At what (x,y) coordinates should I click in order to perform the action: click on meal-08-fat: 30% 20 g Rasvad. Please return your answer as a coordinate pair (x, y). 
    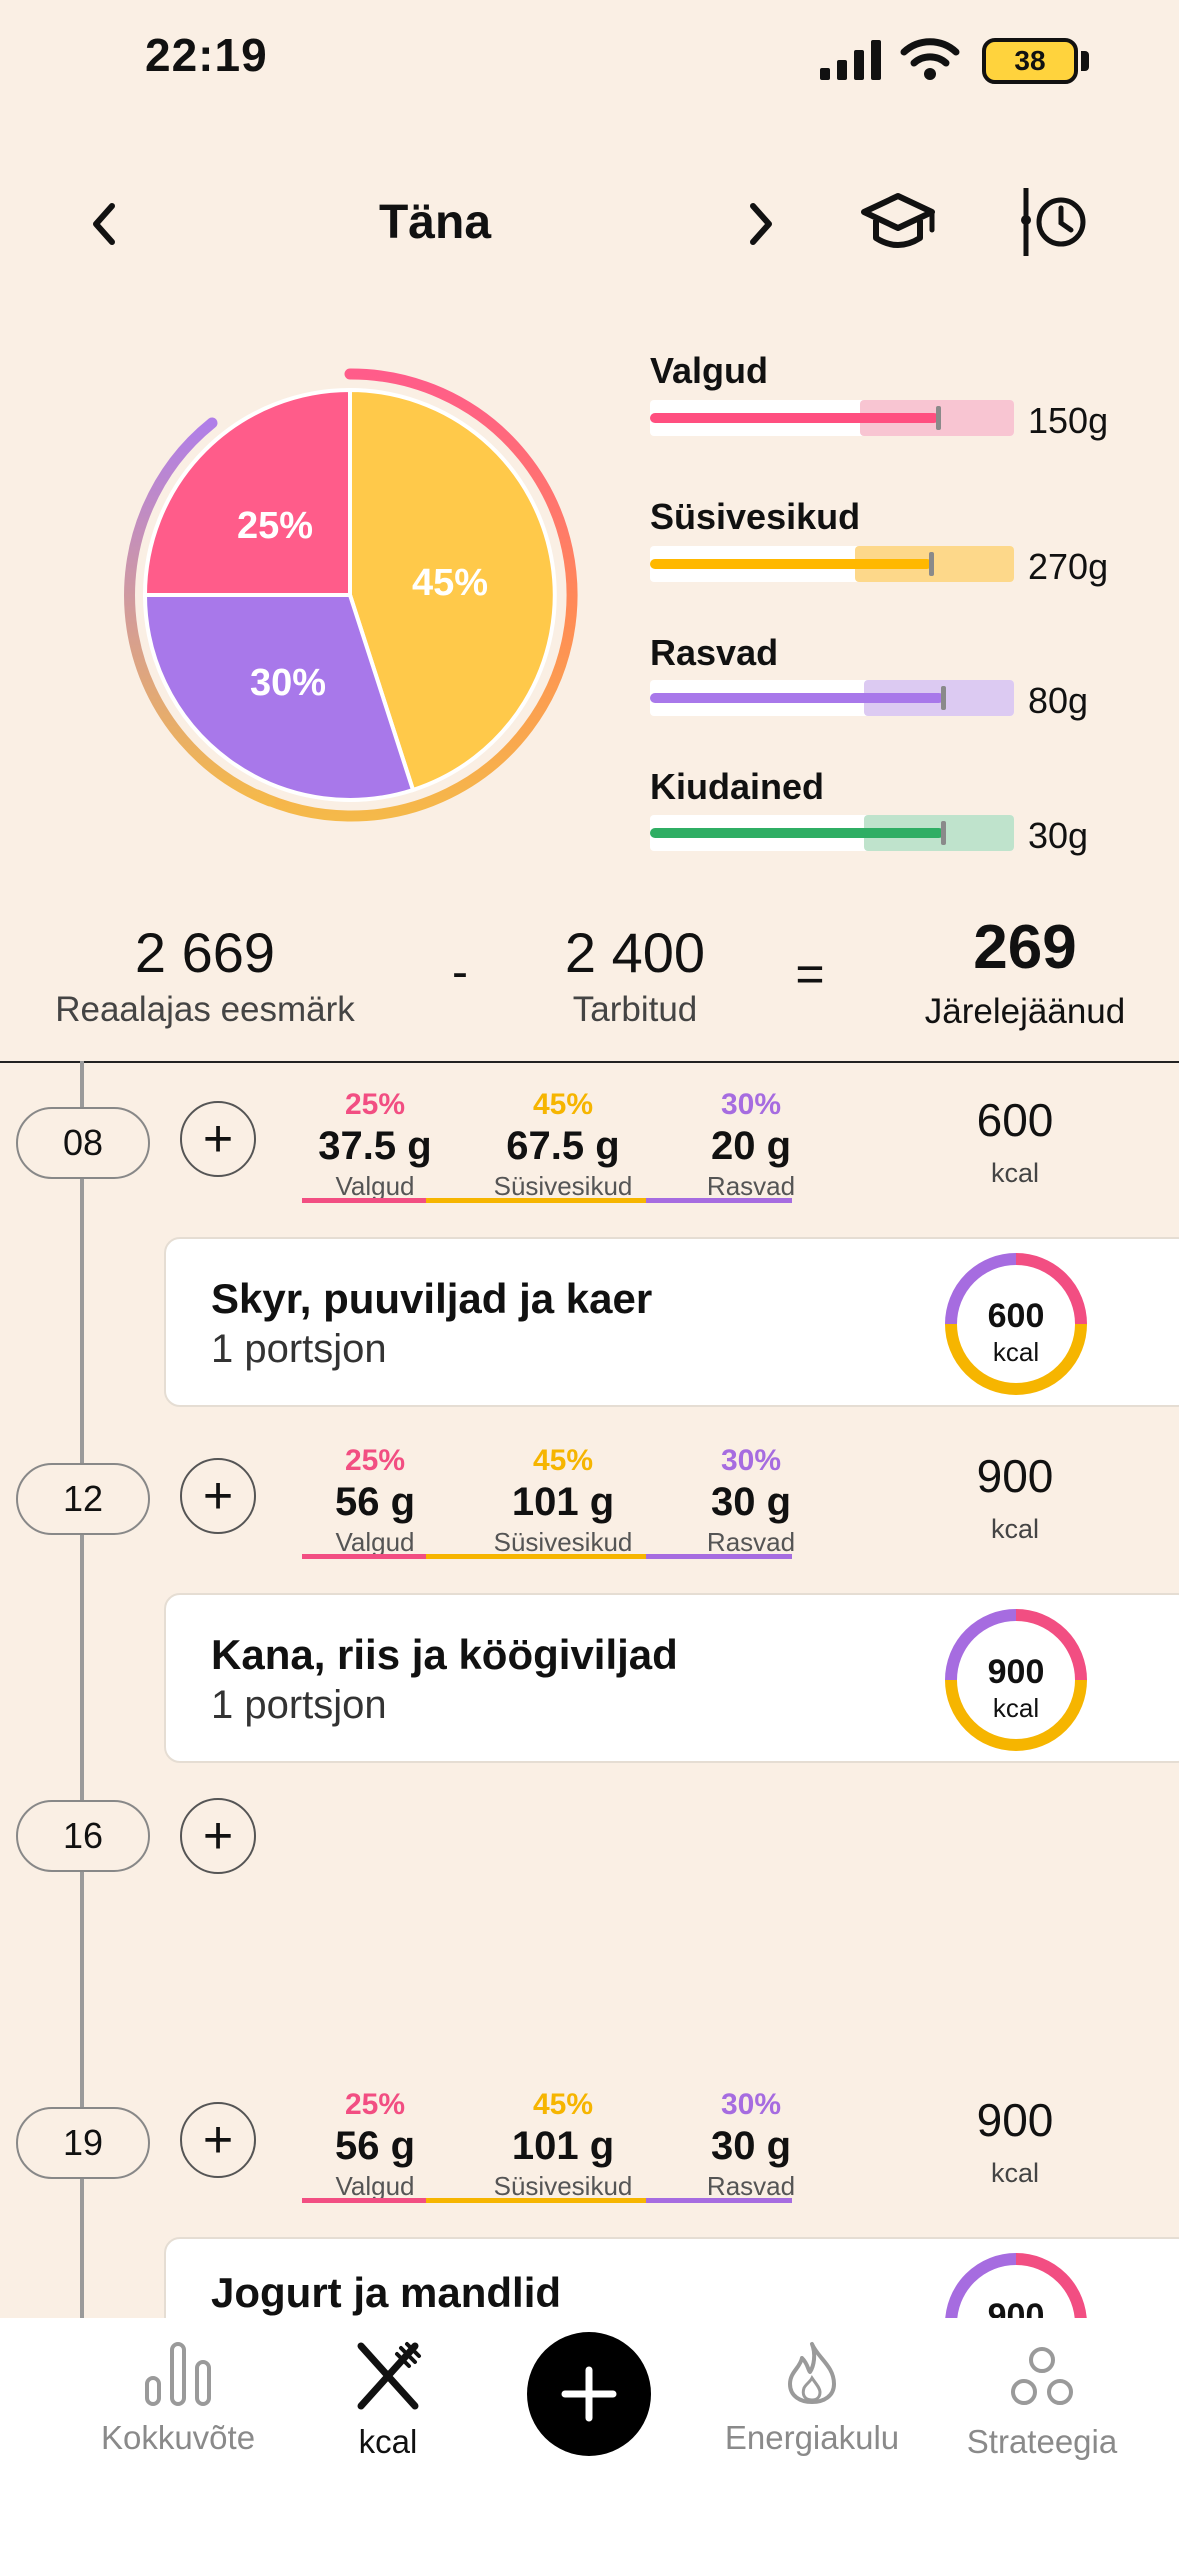
    Looking at the image, I should click on (751, 1144).